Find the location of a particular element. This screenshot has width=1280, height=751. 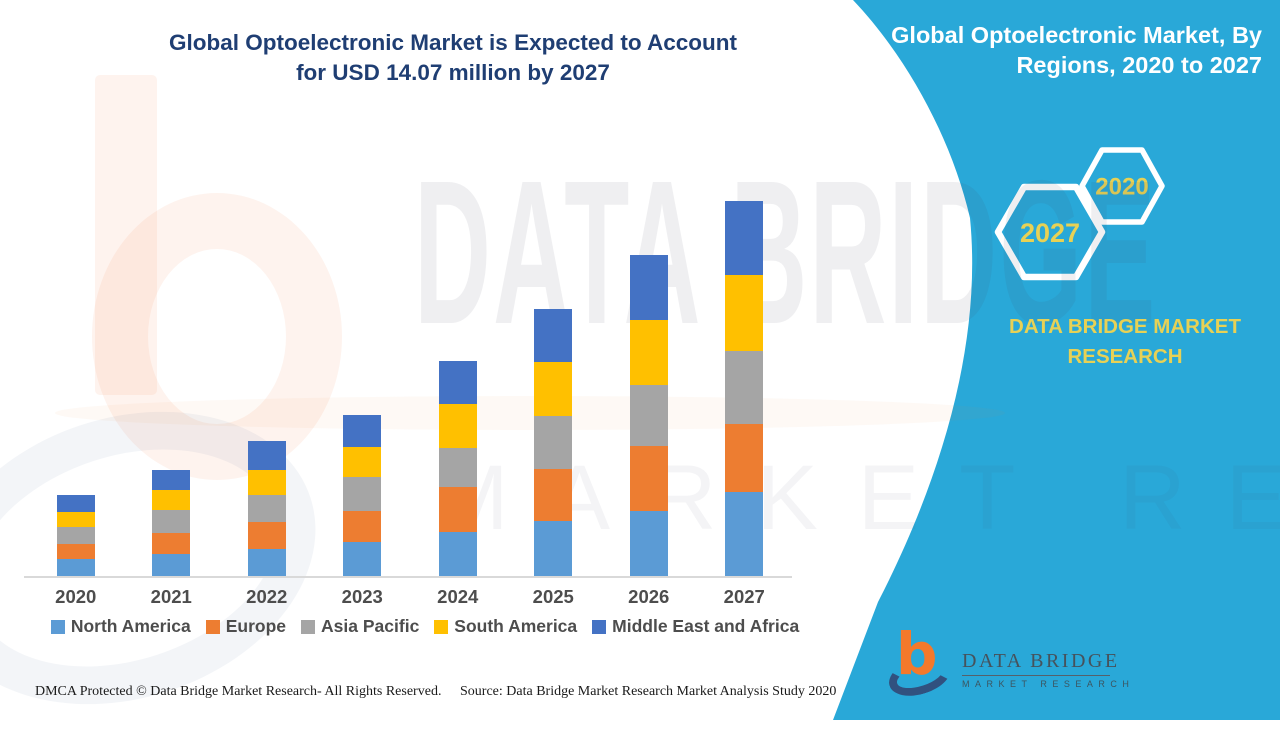

stacked-bar-2021 is located at coordinates (171, 522).